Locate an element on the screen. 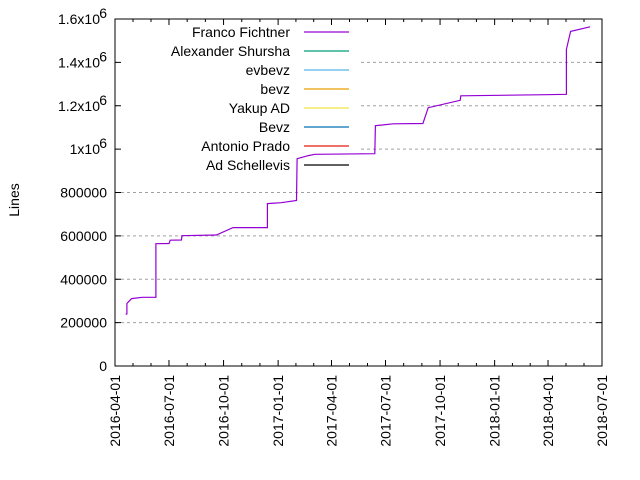 The height and width of the screenshot is (480, 640). x-tick-label: 2016-07-01 is located at coordinates (169, 411).